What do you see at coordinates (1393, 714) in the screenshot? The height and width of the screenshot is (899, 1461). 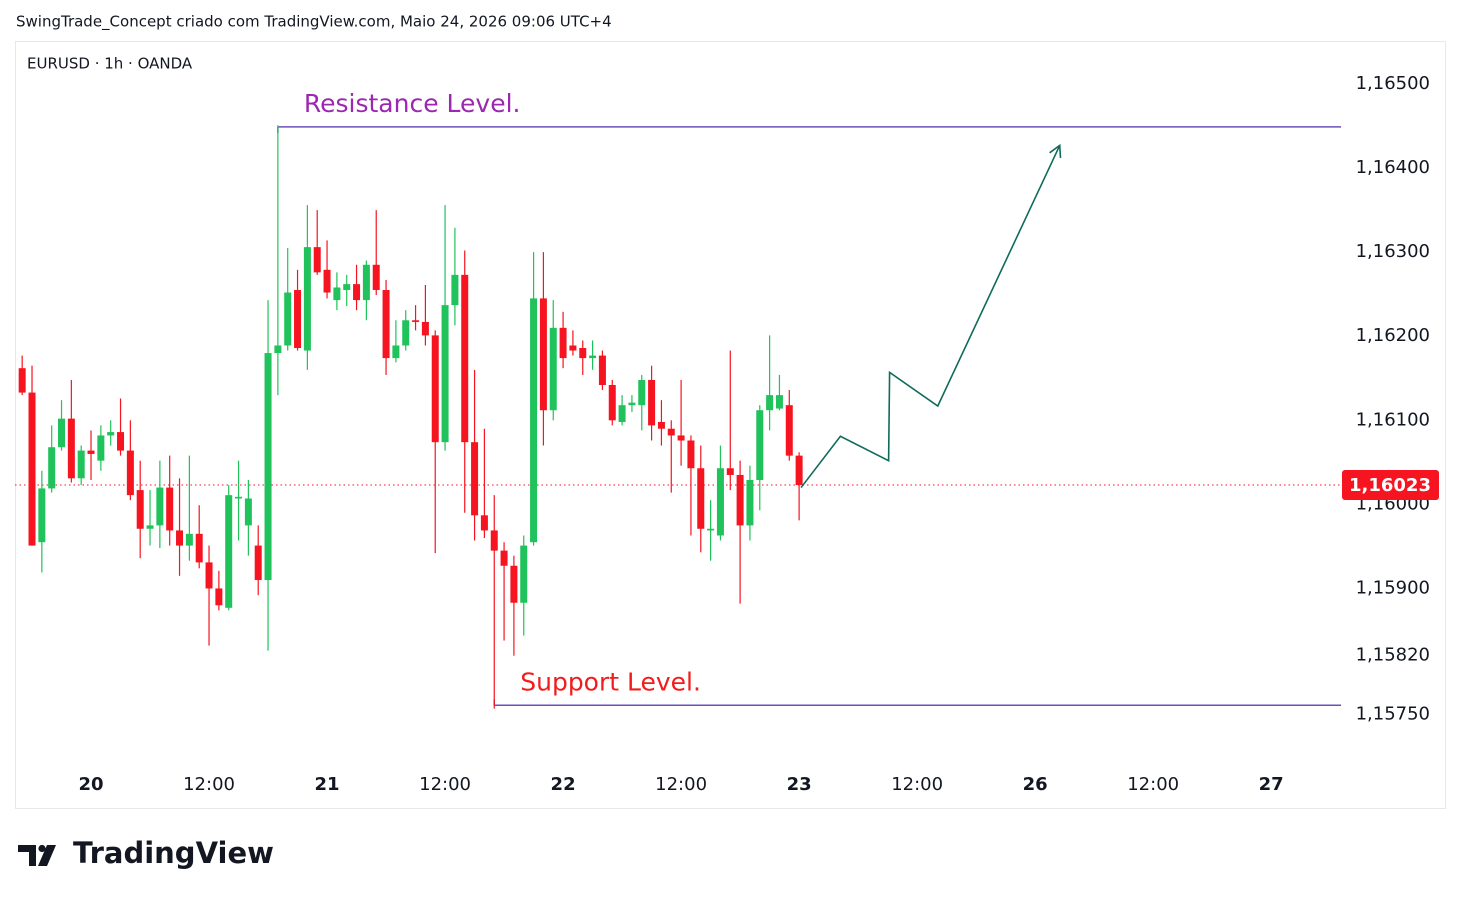 I see `y-tick-label: 1,15750` at bounding box center [1393, 714].